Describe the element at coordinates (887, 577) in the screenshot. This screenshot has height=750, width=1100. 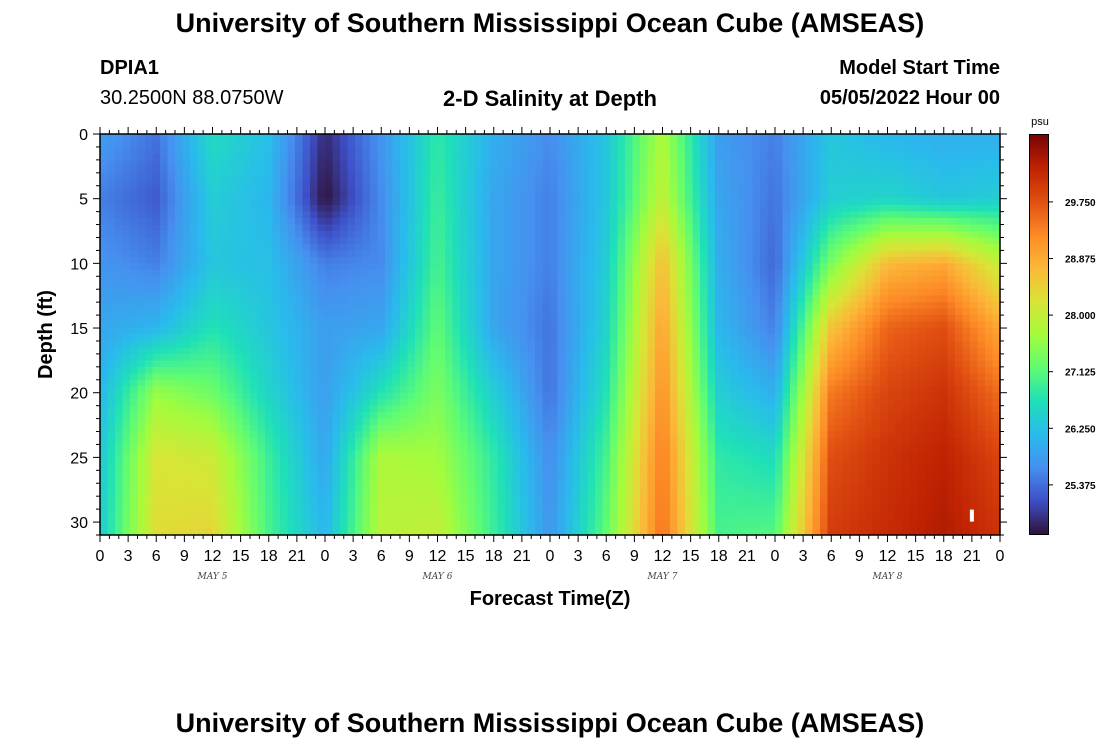
I see `day-label: MAY 8` at that location.